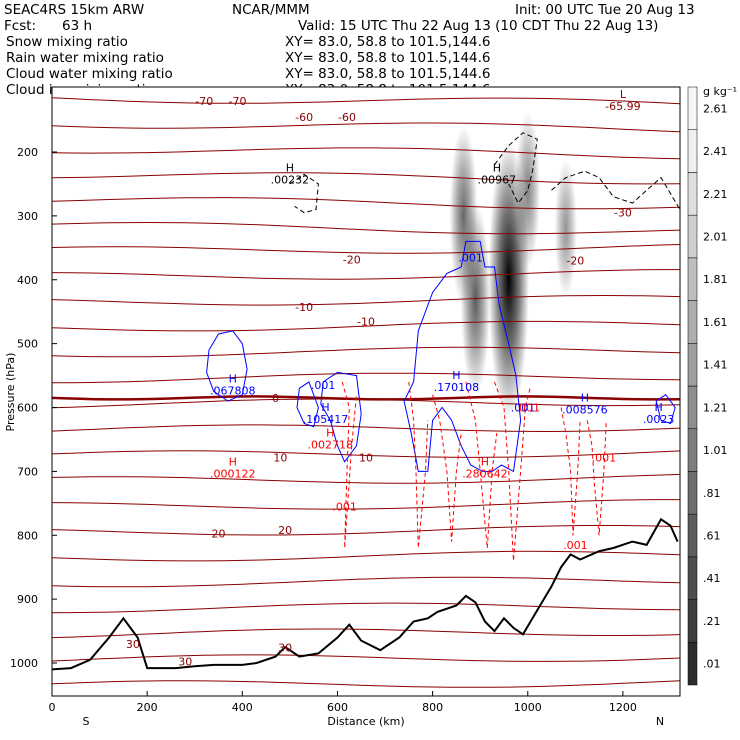 The image size is (740, 740). I want to click on y-axis-title: Pressure (hPa), so click(10, 392).